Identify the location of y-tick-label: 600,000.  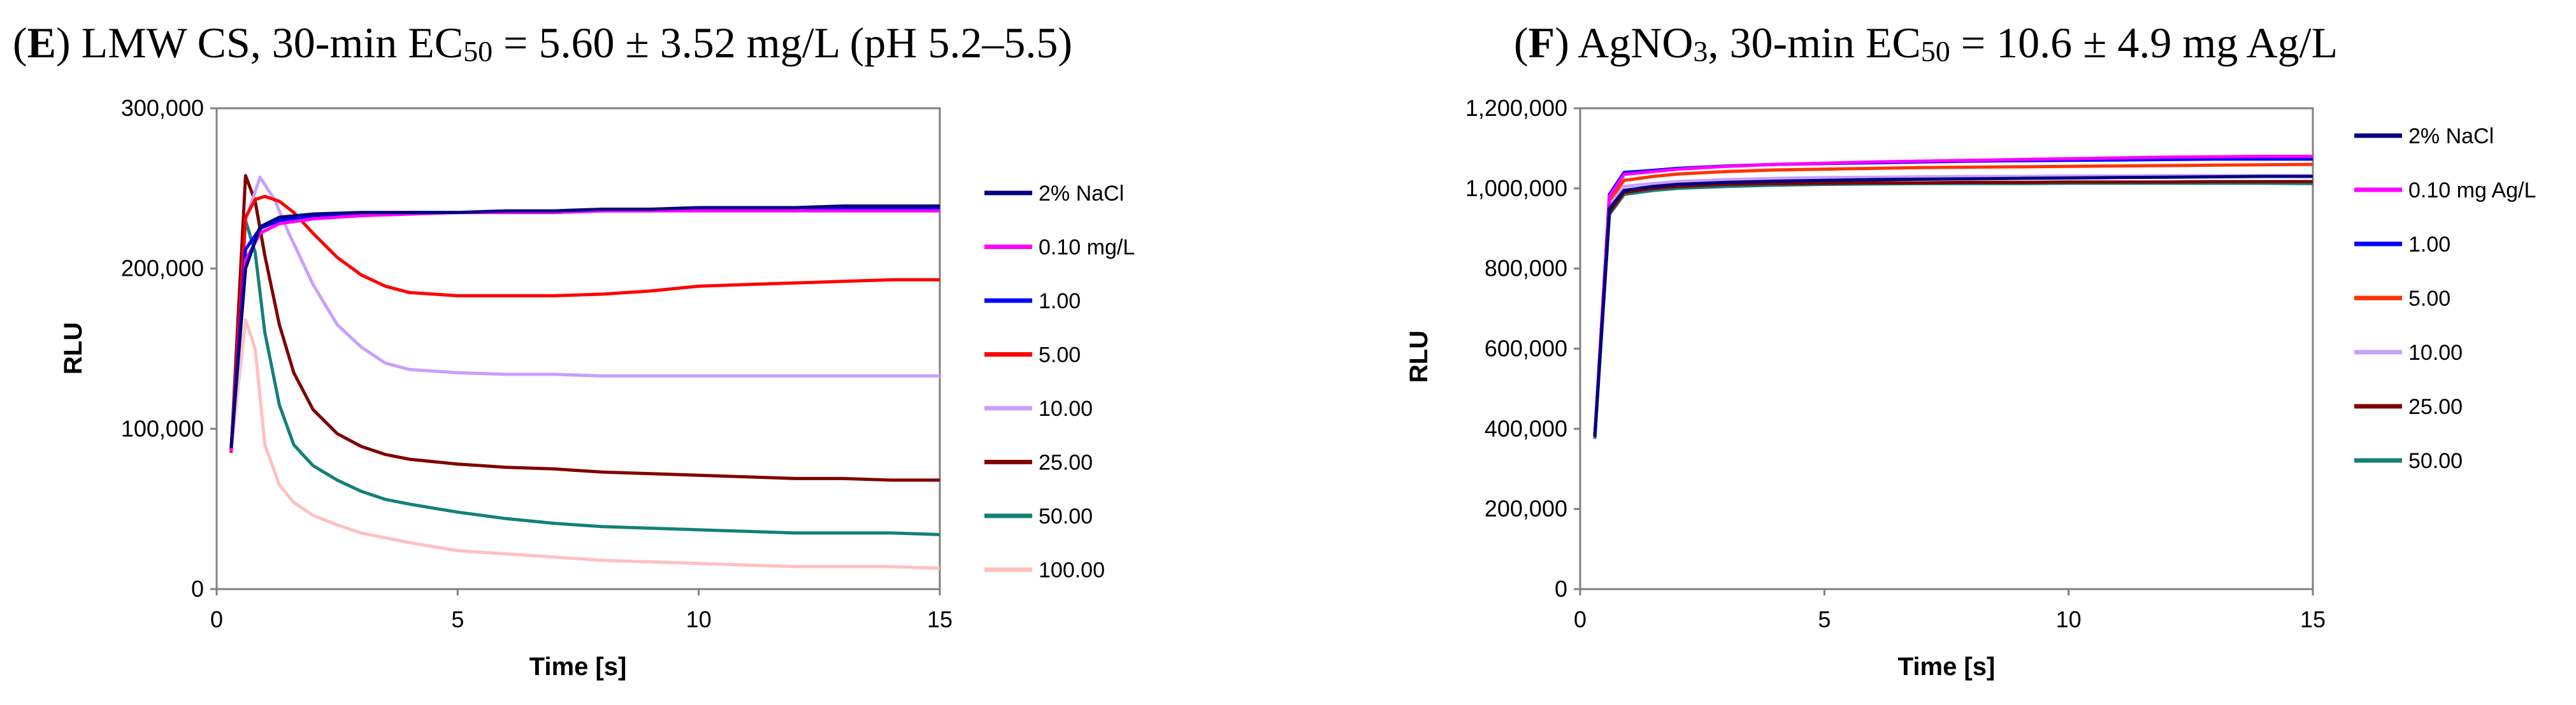
(1526, 349).